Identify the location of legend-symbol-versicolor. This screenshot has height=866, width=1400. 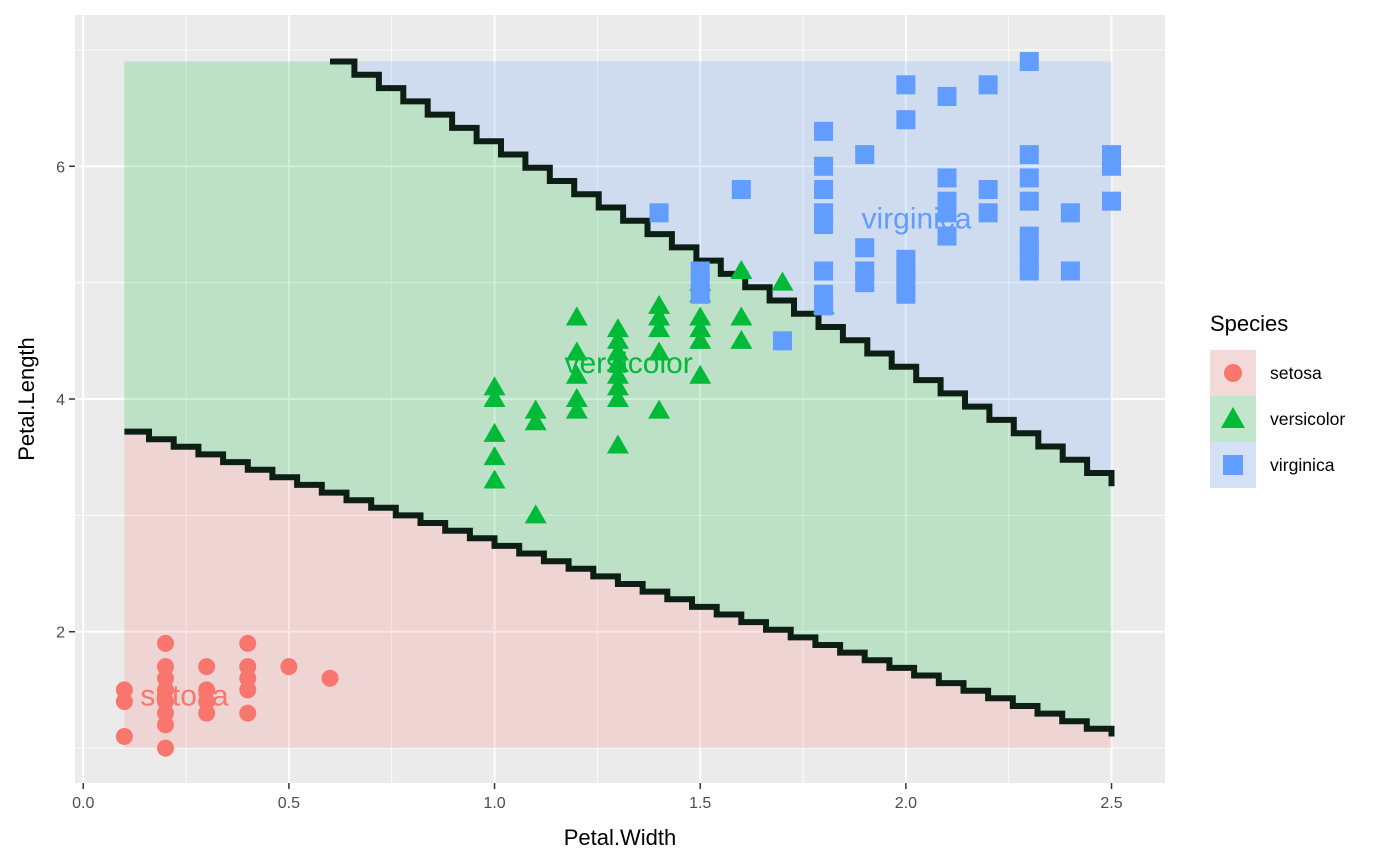
(1233, 417).